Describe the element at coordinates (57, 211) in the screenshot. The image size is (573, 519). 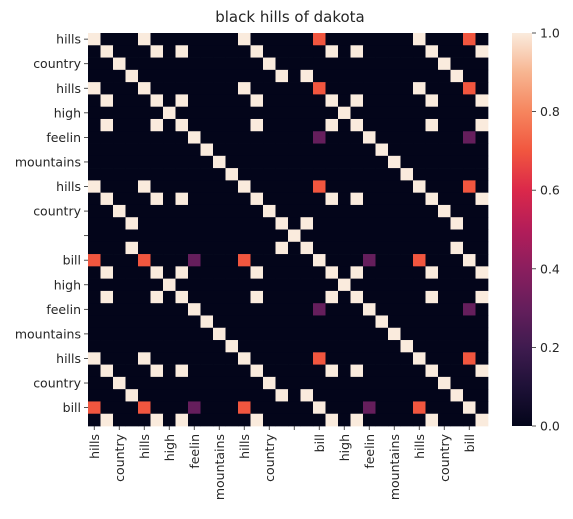
I see `y-tick-label: country` at that location.